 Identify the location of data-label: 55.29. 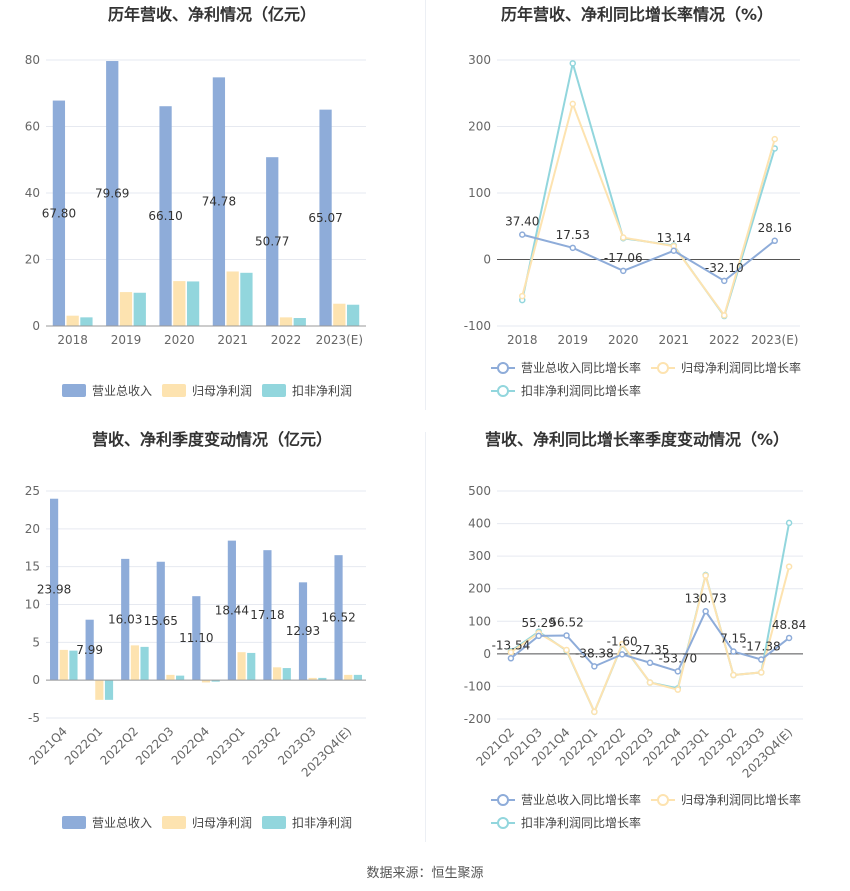
(539, 623).